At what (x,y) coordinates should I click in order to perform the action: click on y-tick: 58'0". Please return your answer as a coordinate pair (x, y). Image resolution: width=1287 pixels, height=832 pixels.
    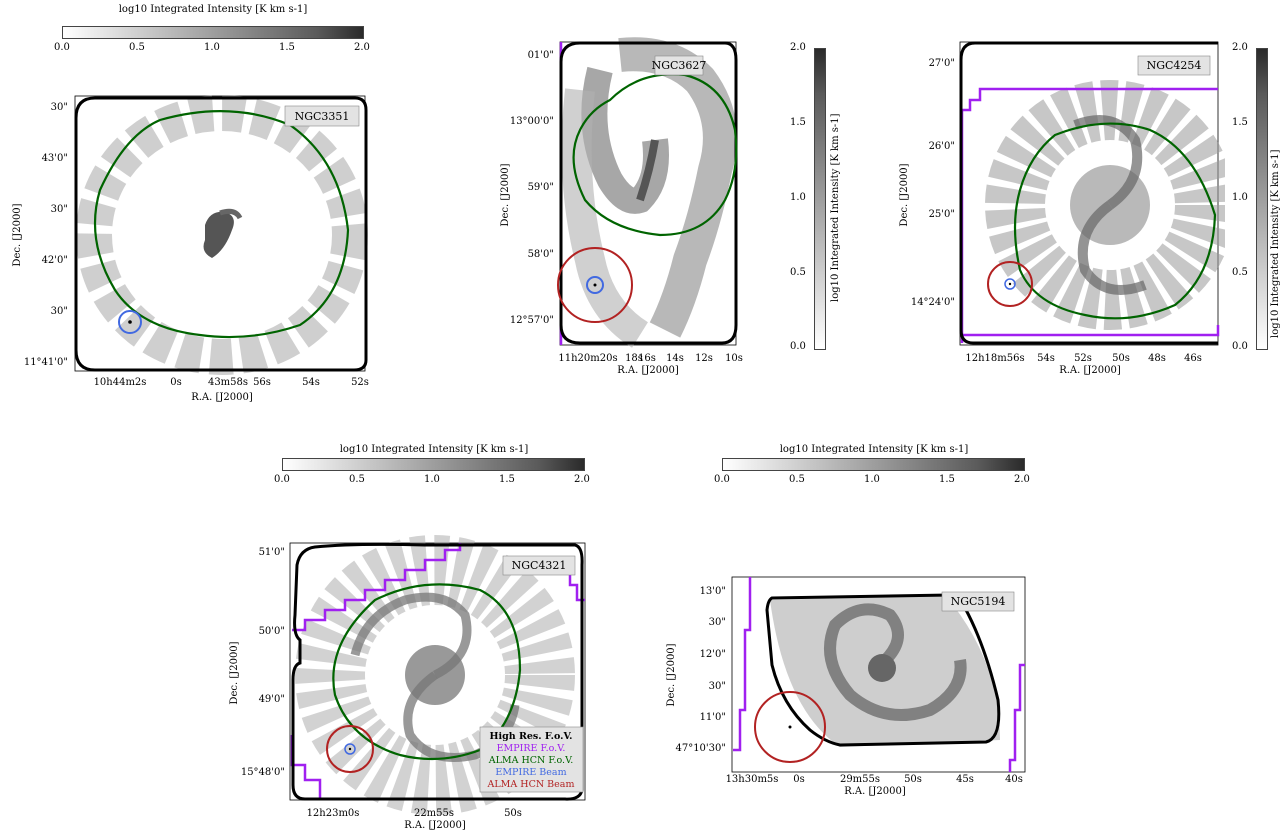
    Looking at the image, I should click on (541, 254).